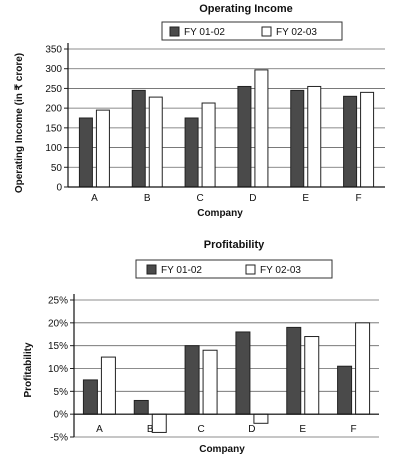 Image resolution: width=402 pixels, height=463 pixels. I want to click on chart-1-y-axis-title: Operating Income (in ₹ crore), so click(19, 123).